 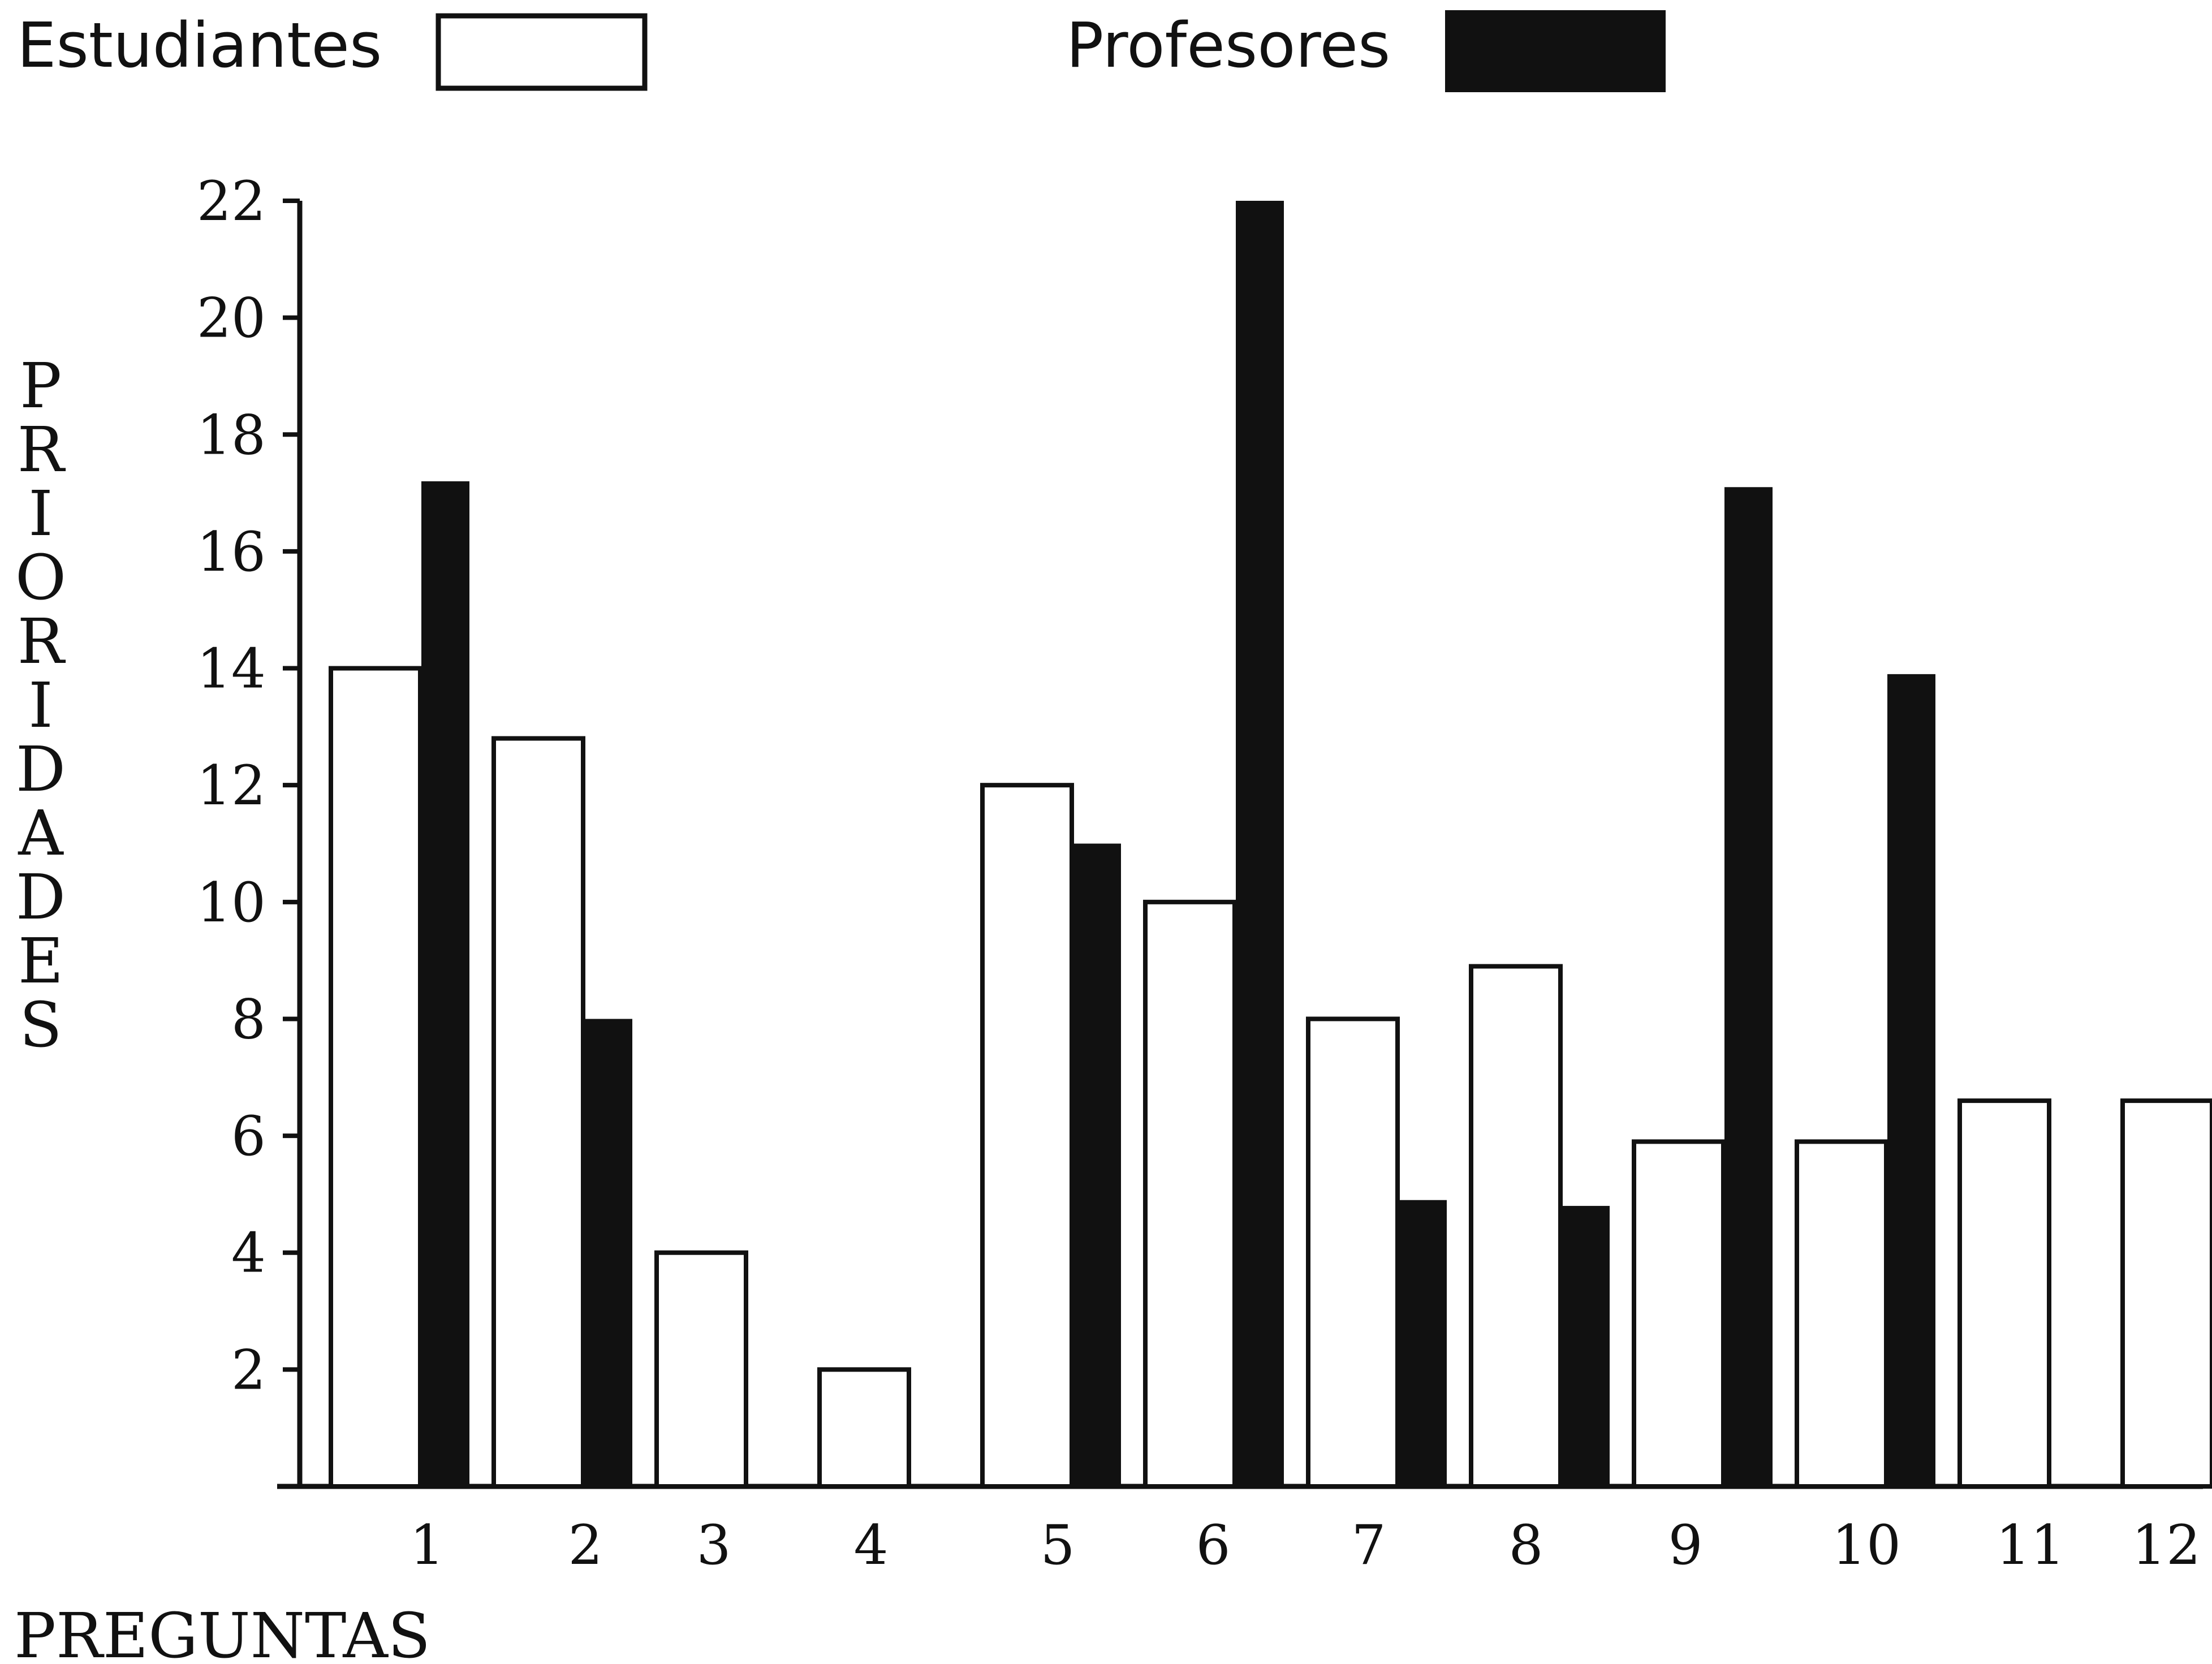 I want to click on y-axis-ticks: 2 4 6 8 10 12 14 16 18 20 22, so click(x=249, y=786).